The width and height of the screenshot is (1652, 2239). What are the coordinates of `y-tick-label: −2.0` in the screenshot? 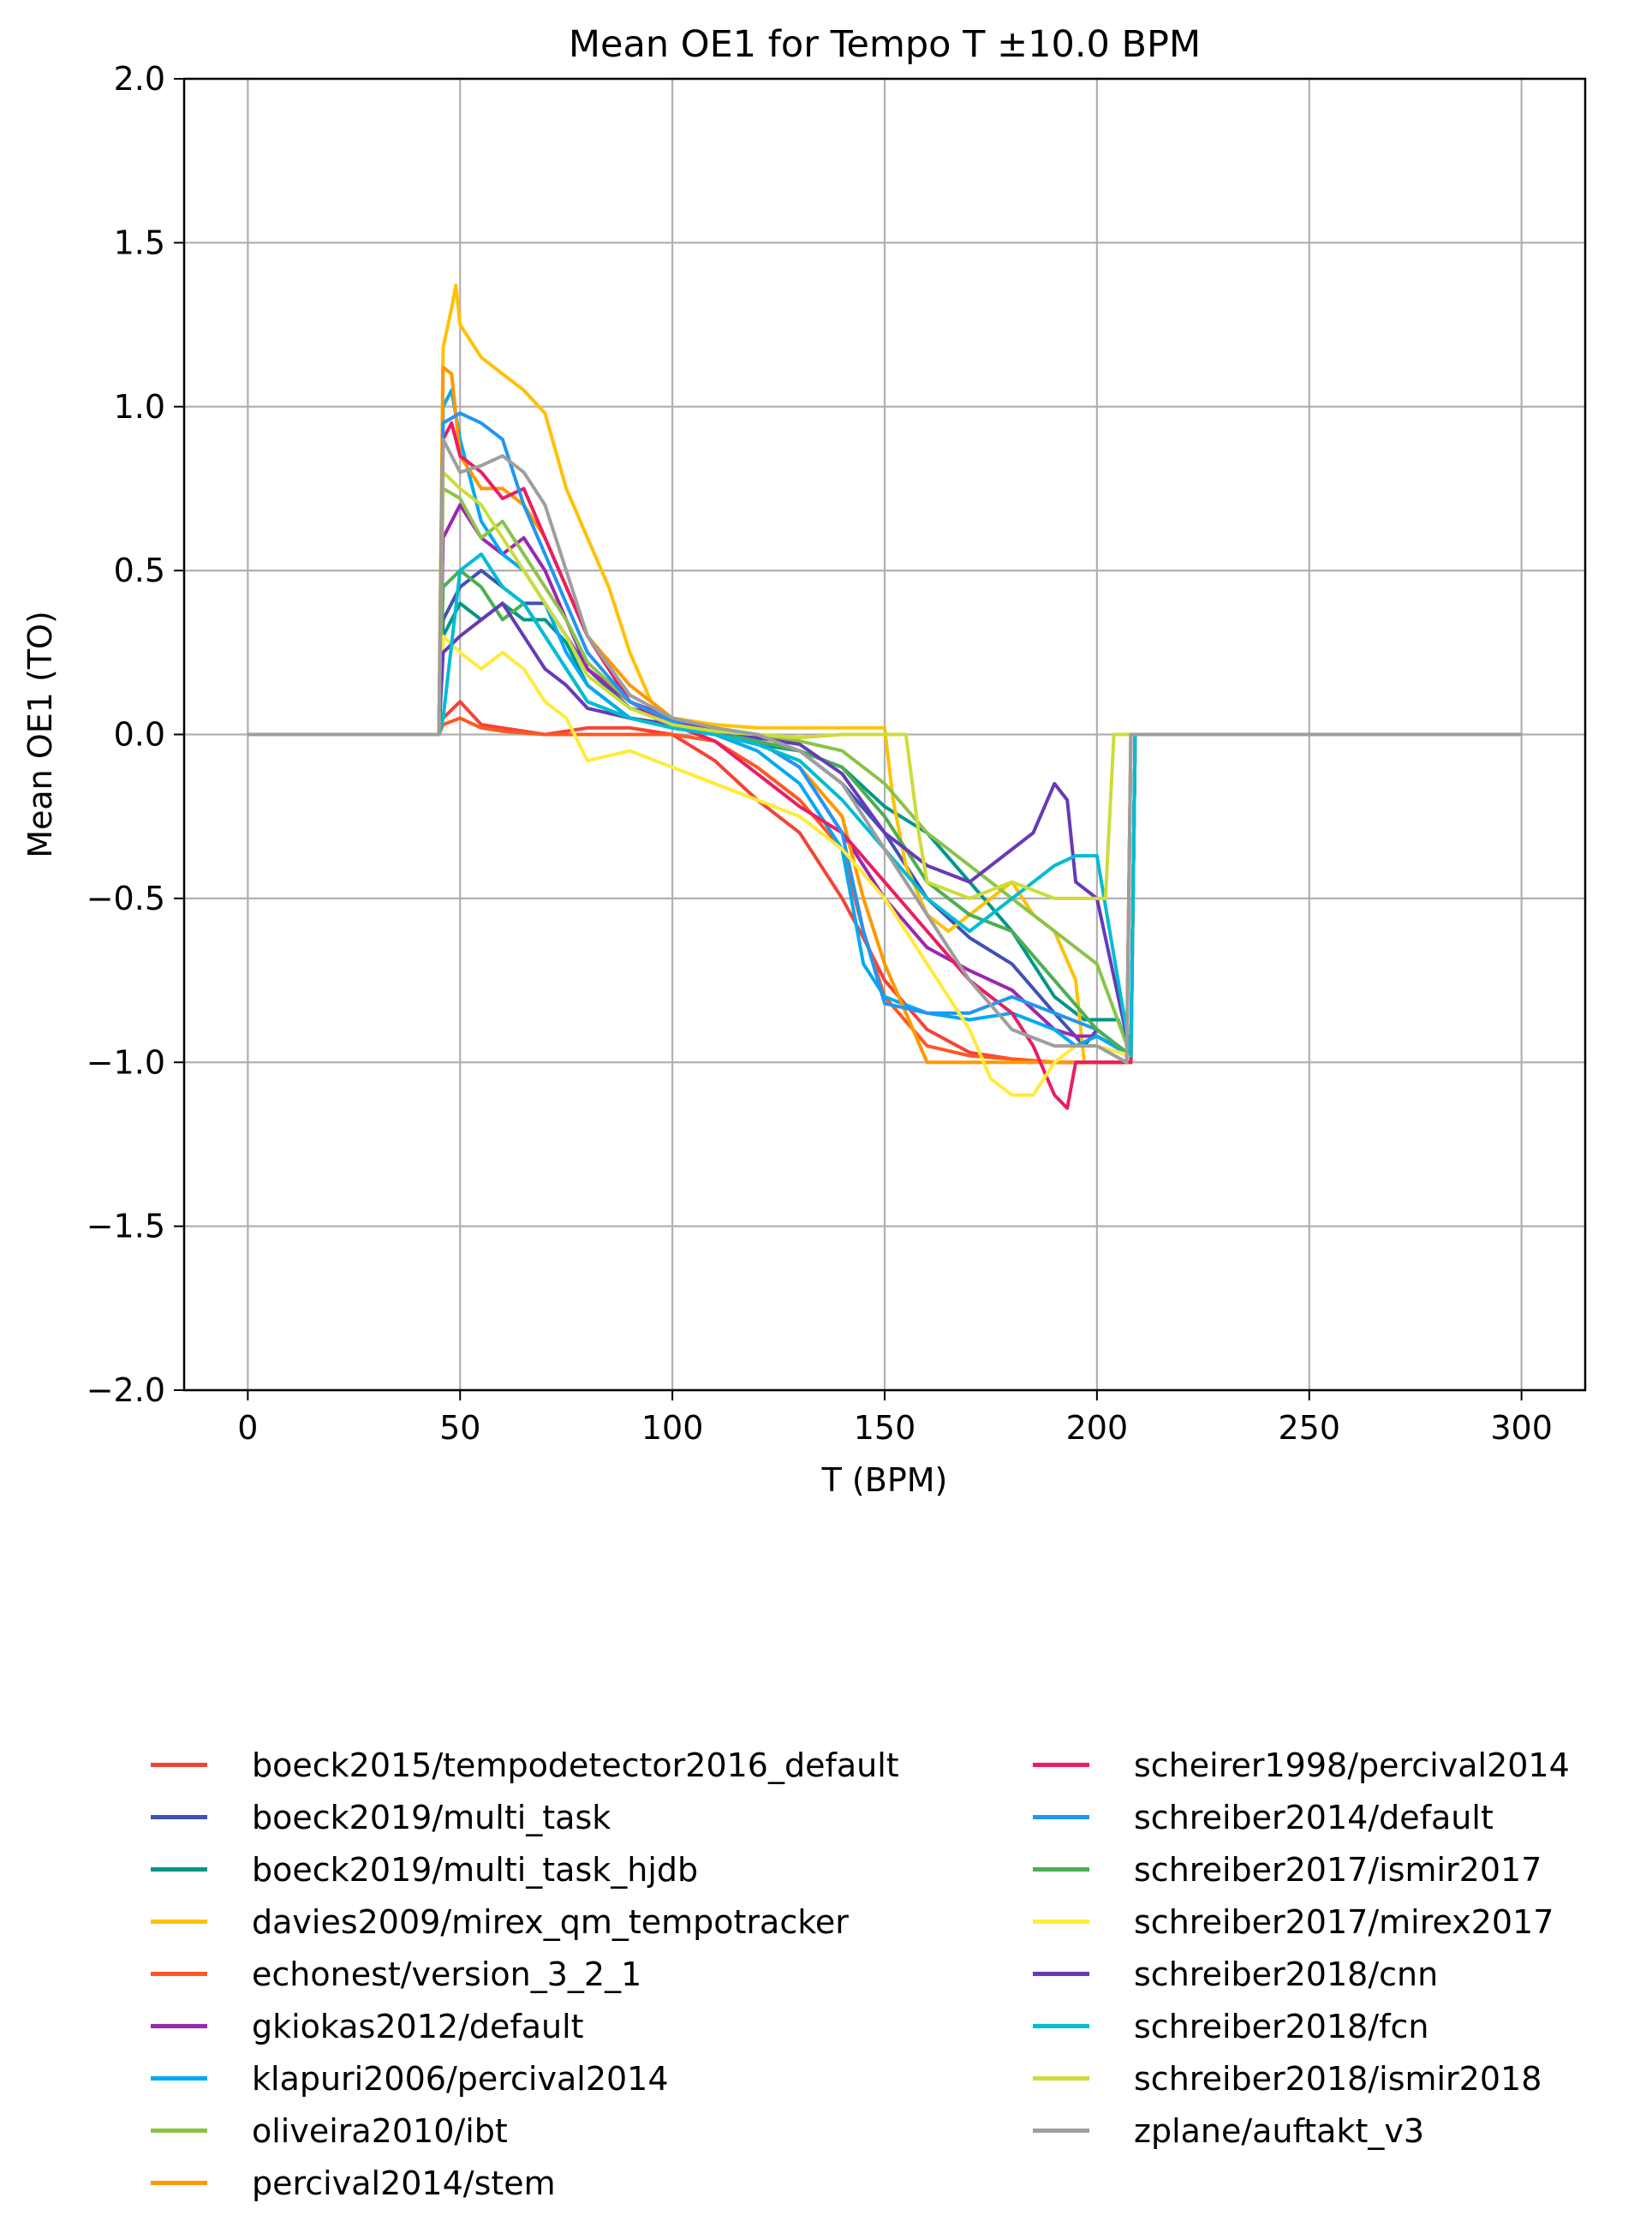 It's located at (125, 1390).